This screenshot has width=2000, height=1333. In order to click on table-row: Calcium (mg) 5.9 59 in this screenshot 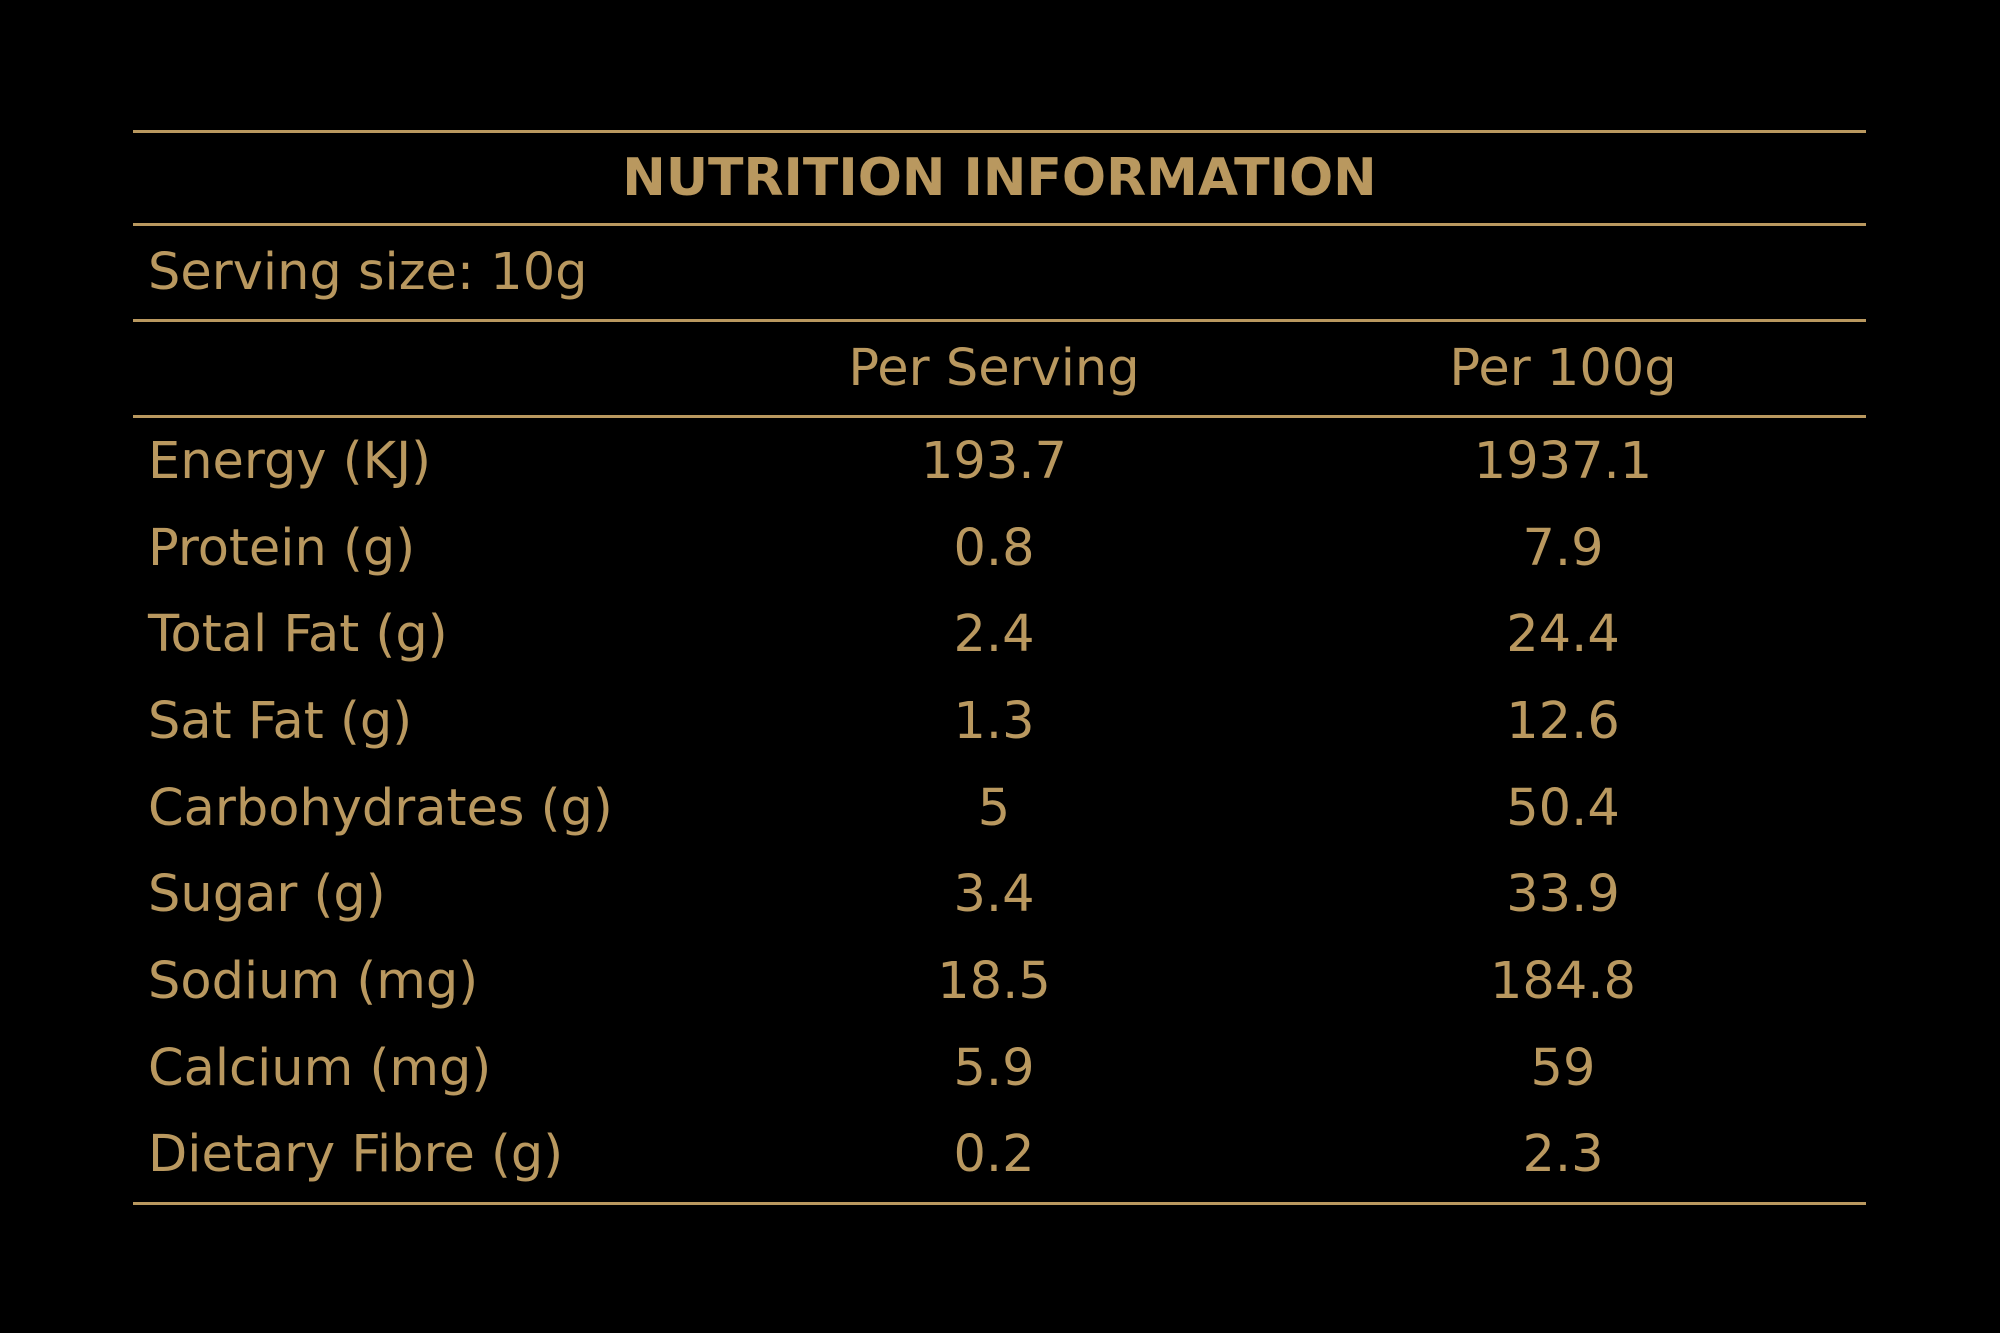, I will do `click(999, 1068)`.